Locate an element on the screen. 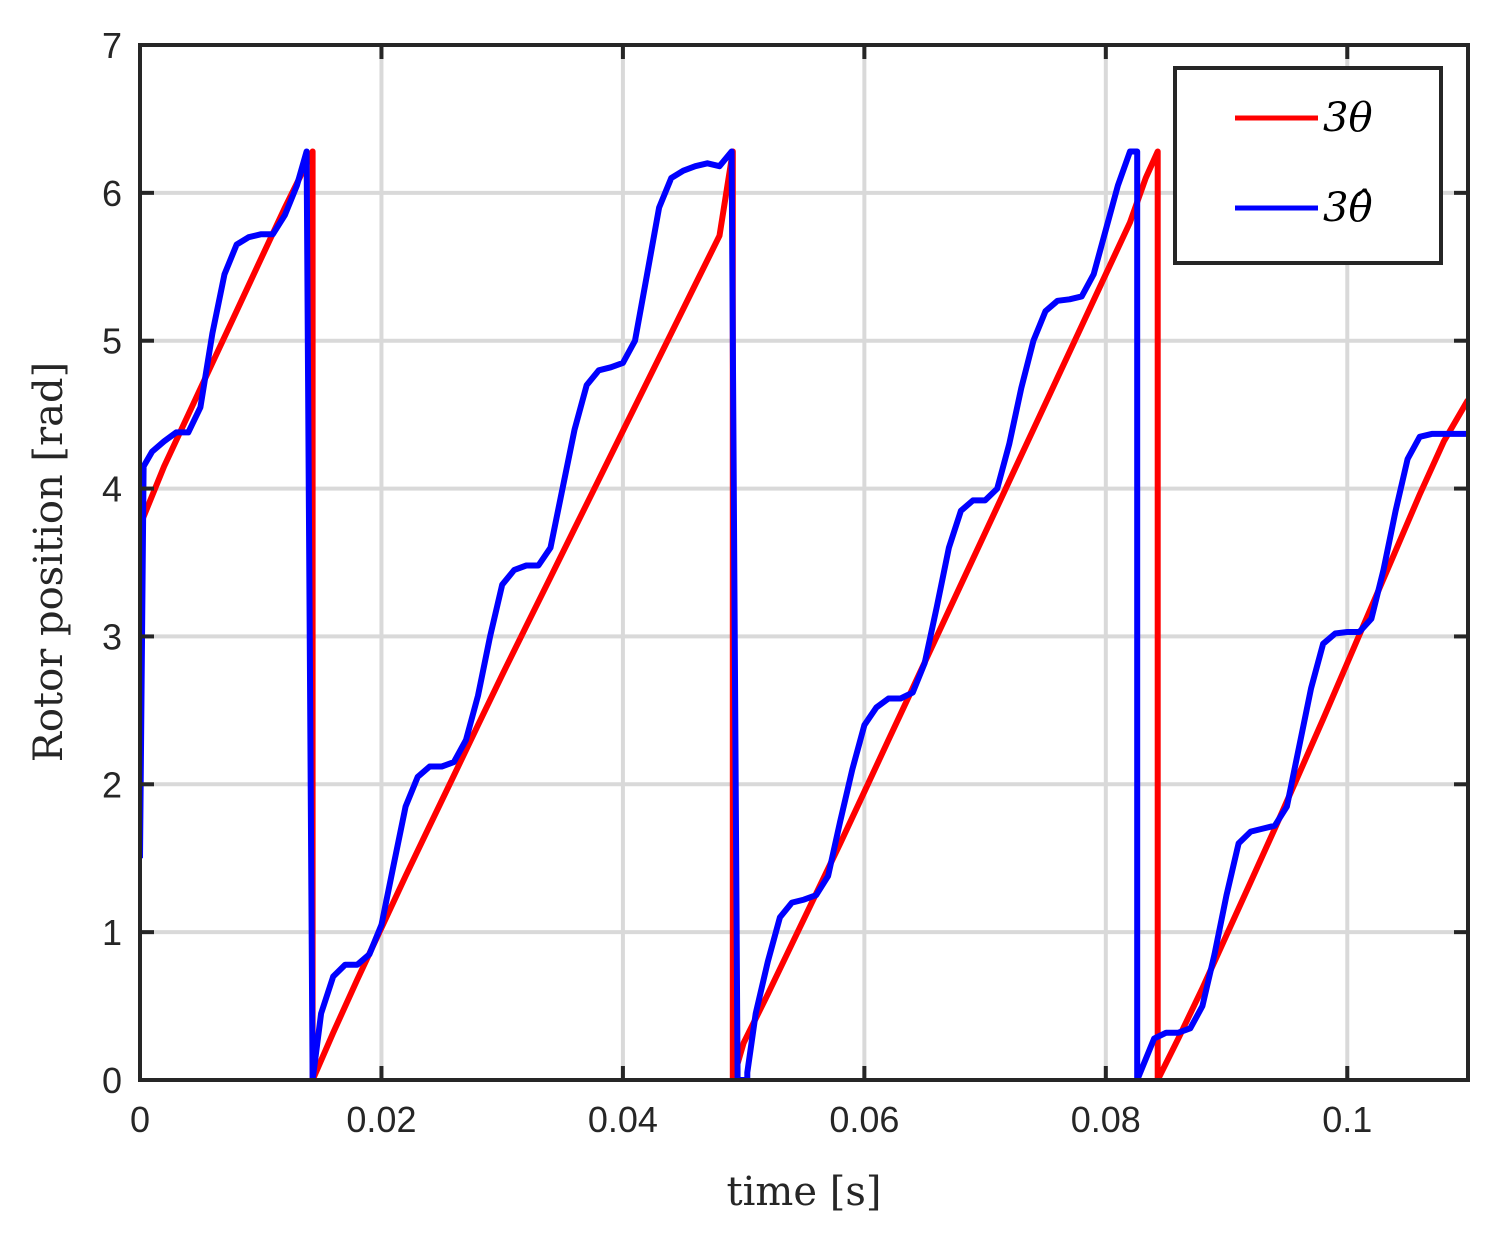  y-tick-label: 6 is located at coordinates (112, 193).